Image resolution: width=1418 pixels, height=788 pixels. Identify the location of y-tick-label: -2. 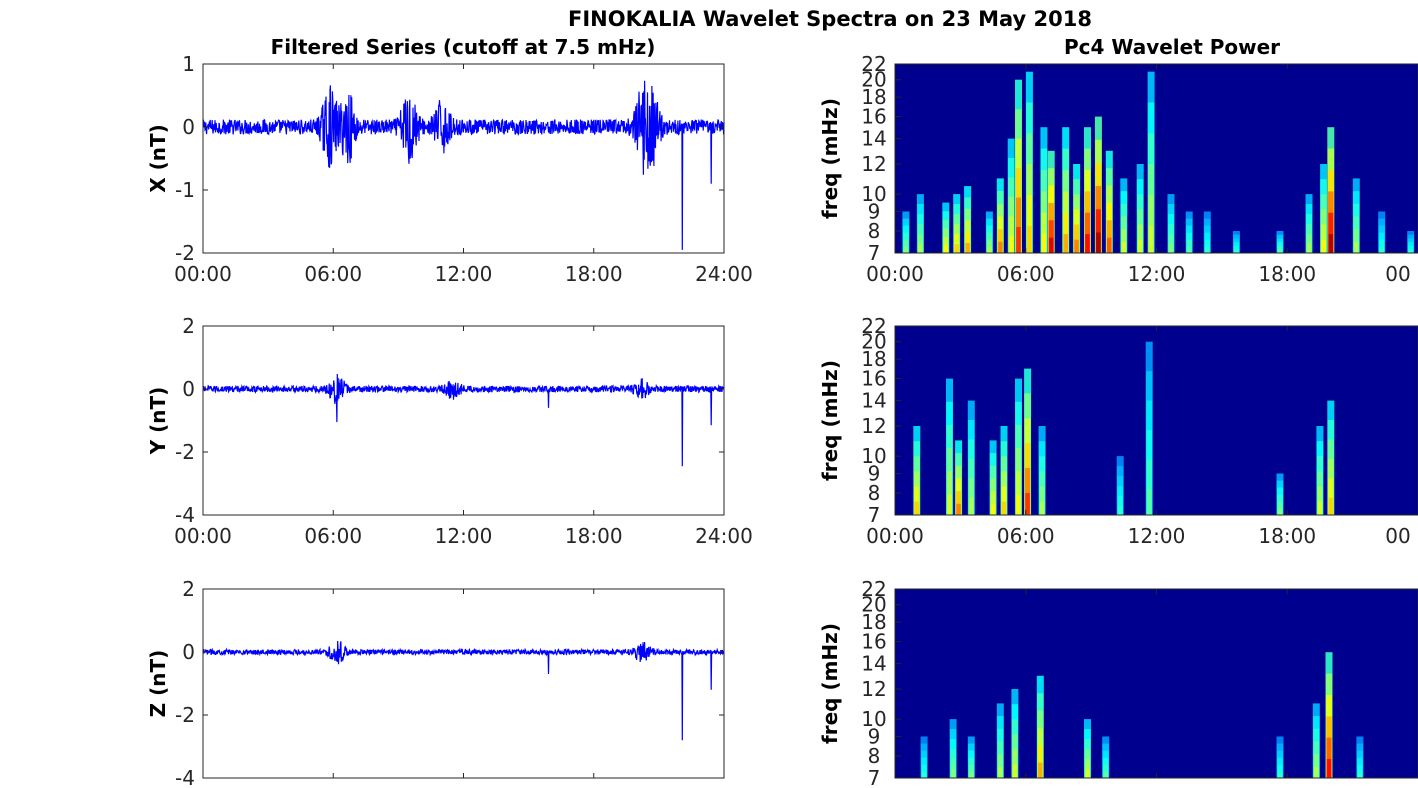
(185, 253).